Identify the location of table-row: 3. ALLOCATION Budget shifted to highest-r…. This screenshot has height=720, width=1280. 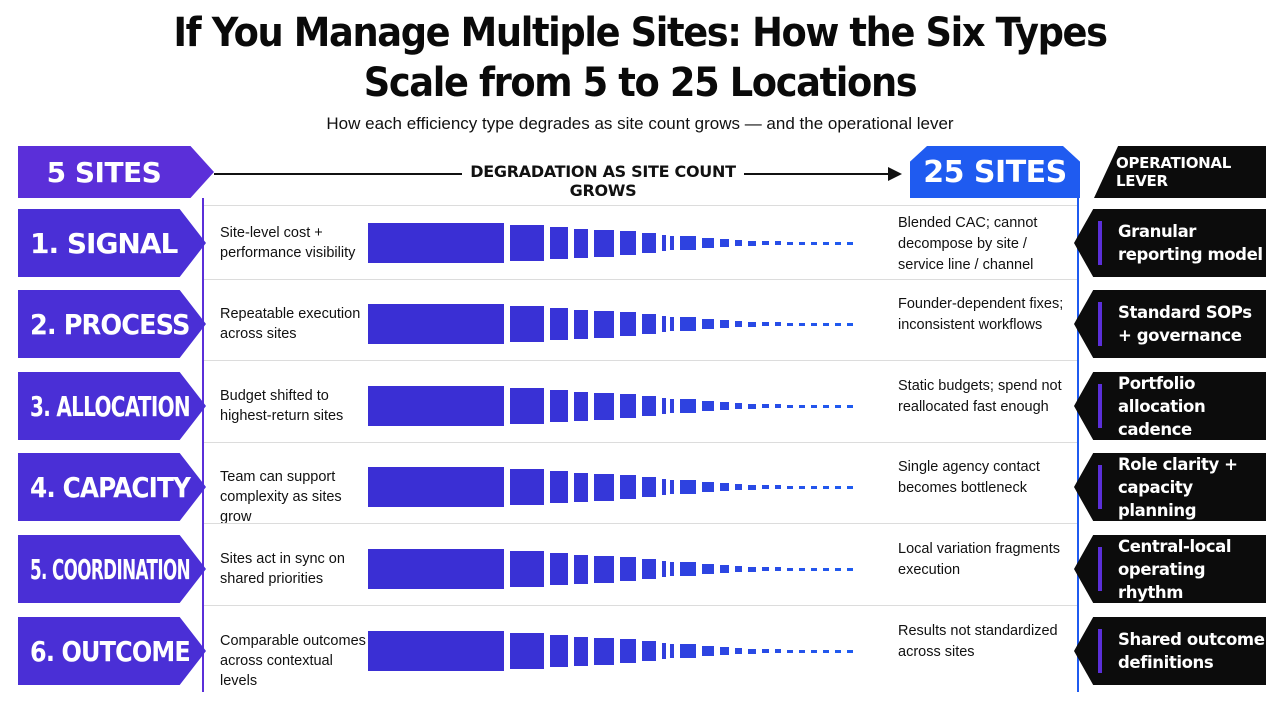
(640, 407).